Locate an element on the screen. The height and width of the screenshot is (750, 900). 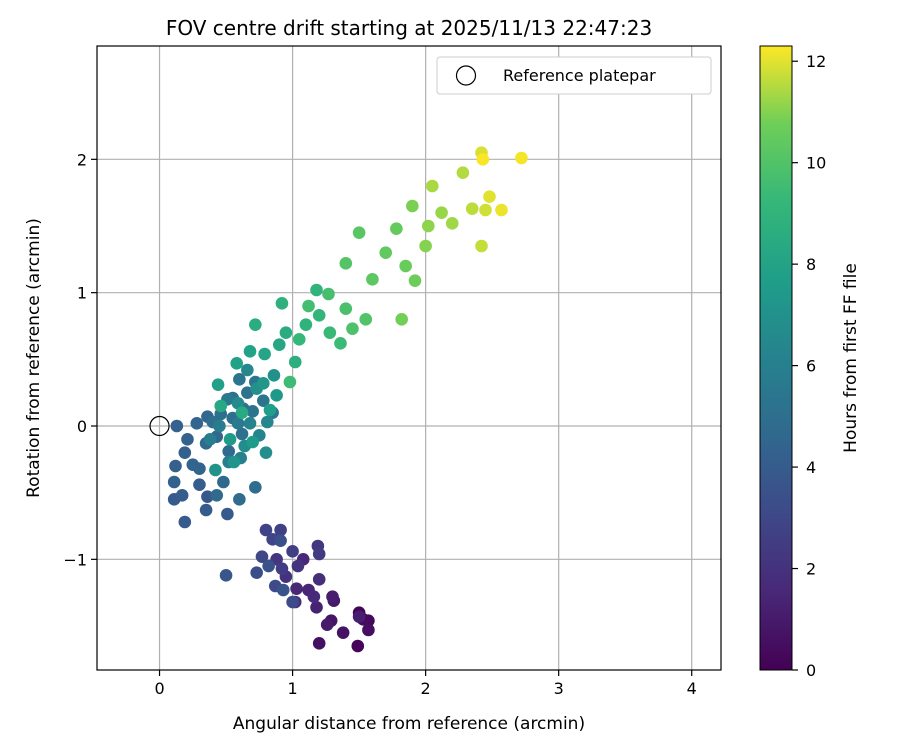
colorbar-tick-label: 4 is located at coordinates (811, 467).